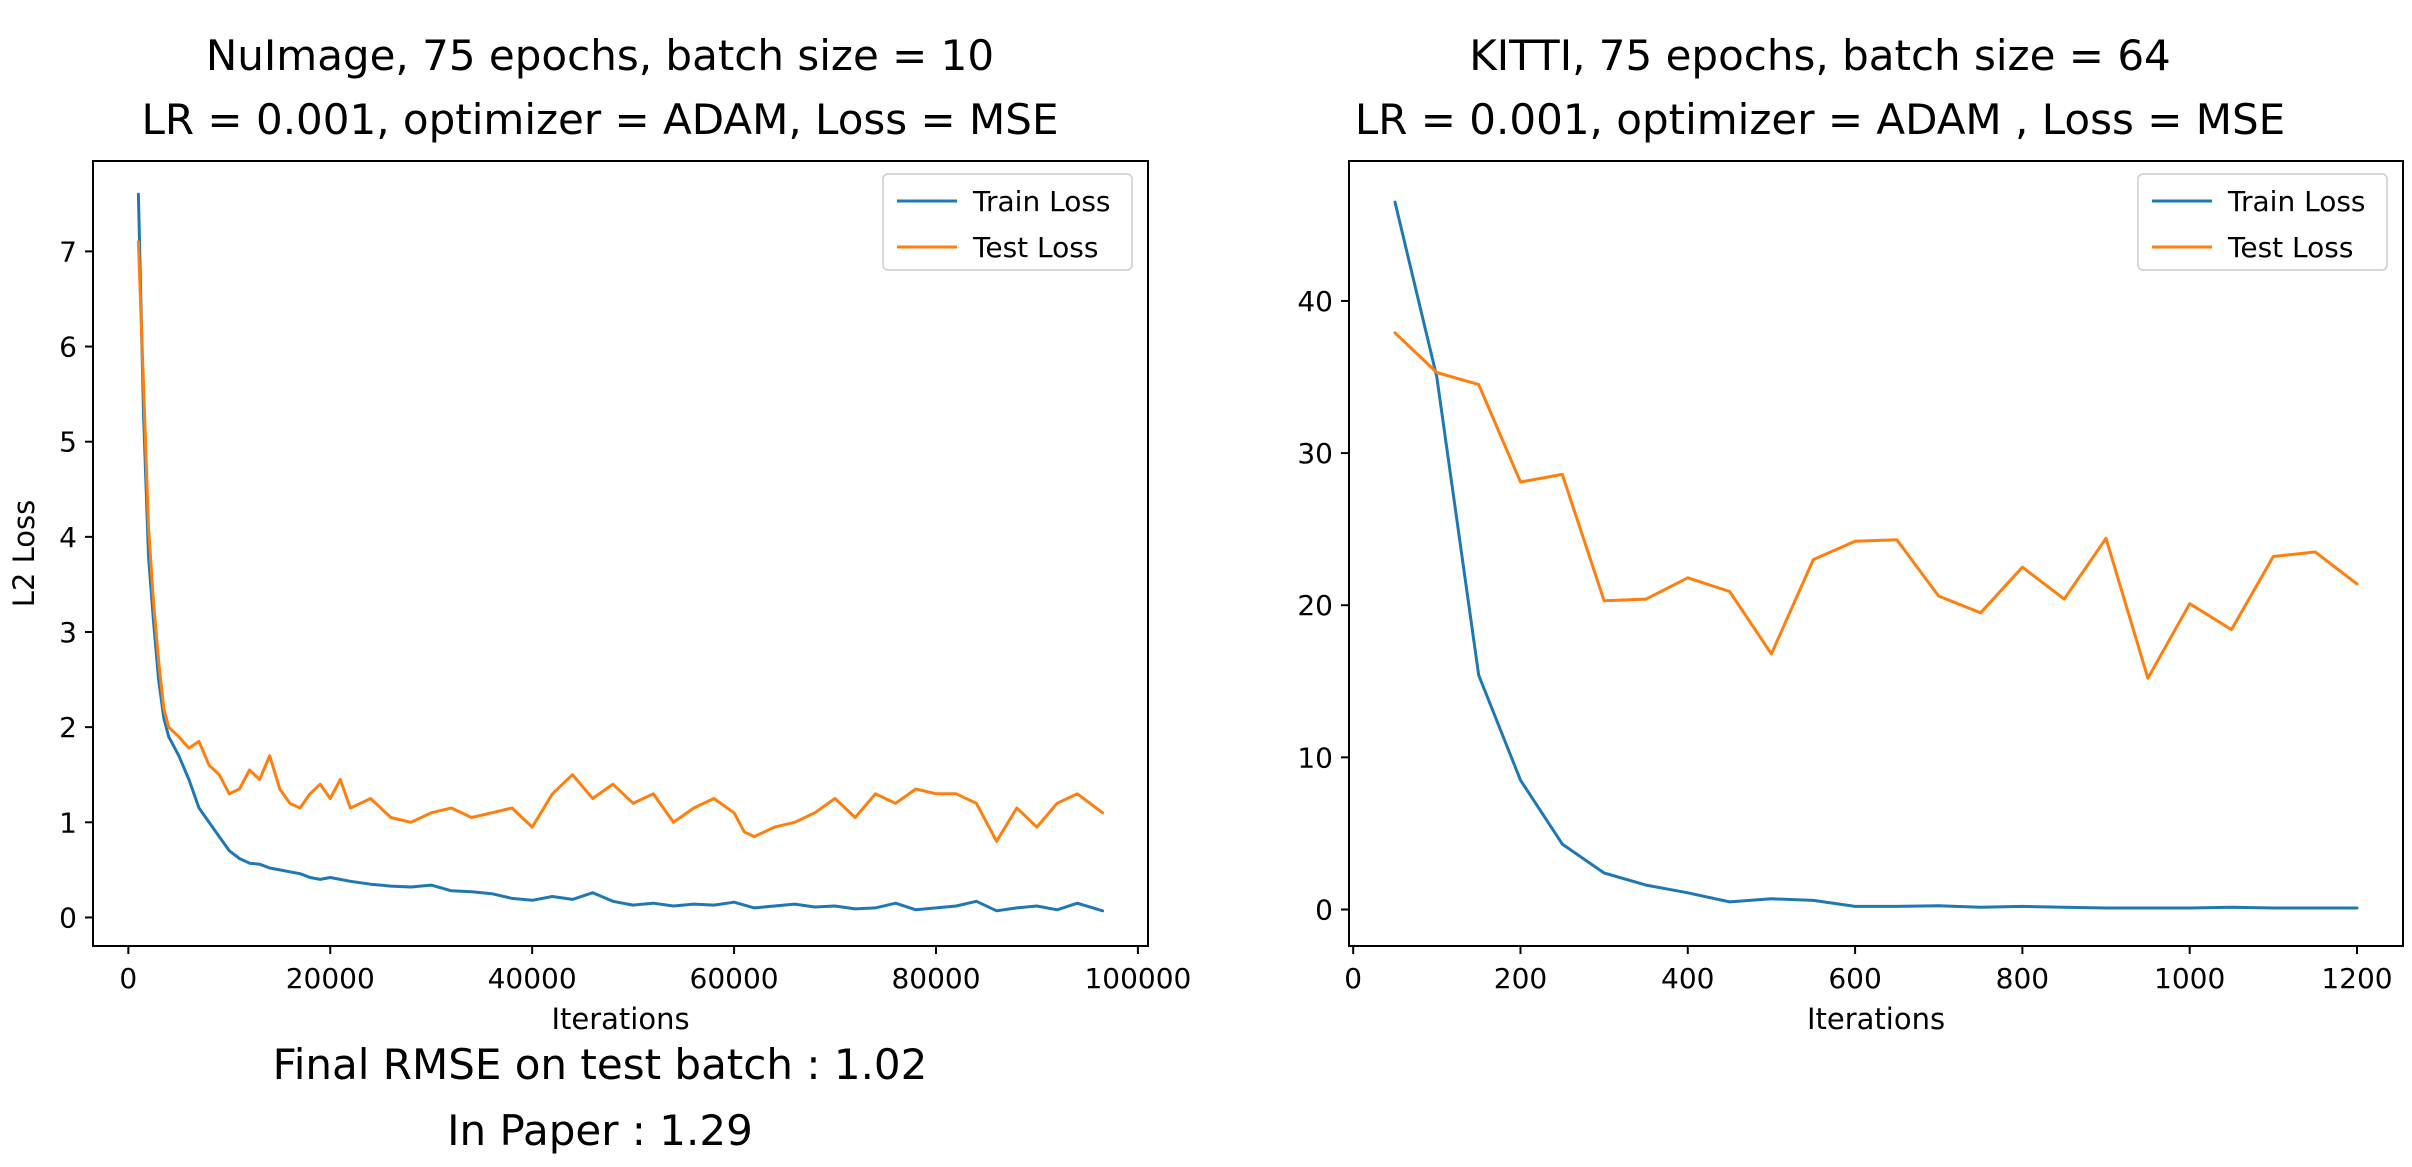 The height and width of the screenshot is (1167, 2412). I want to click on x-tick-label: 40000, so click(532, 978).